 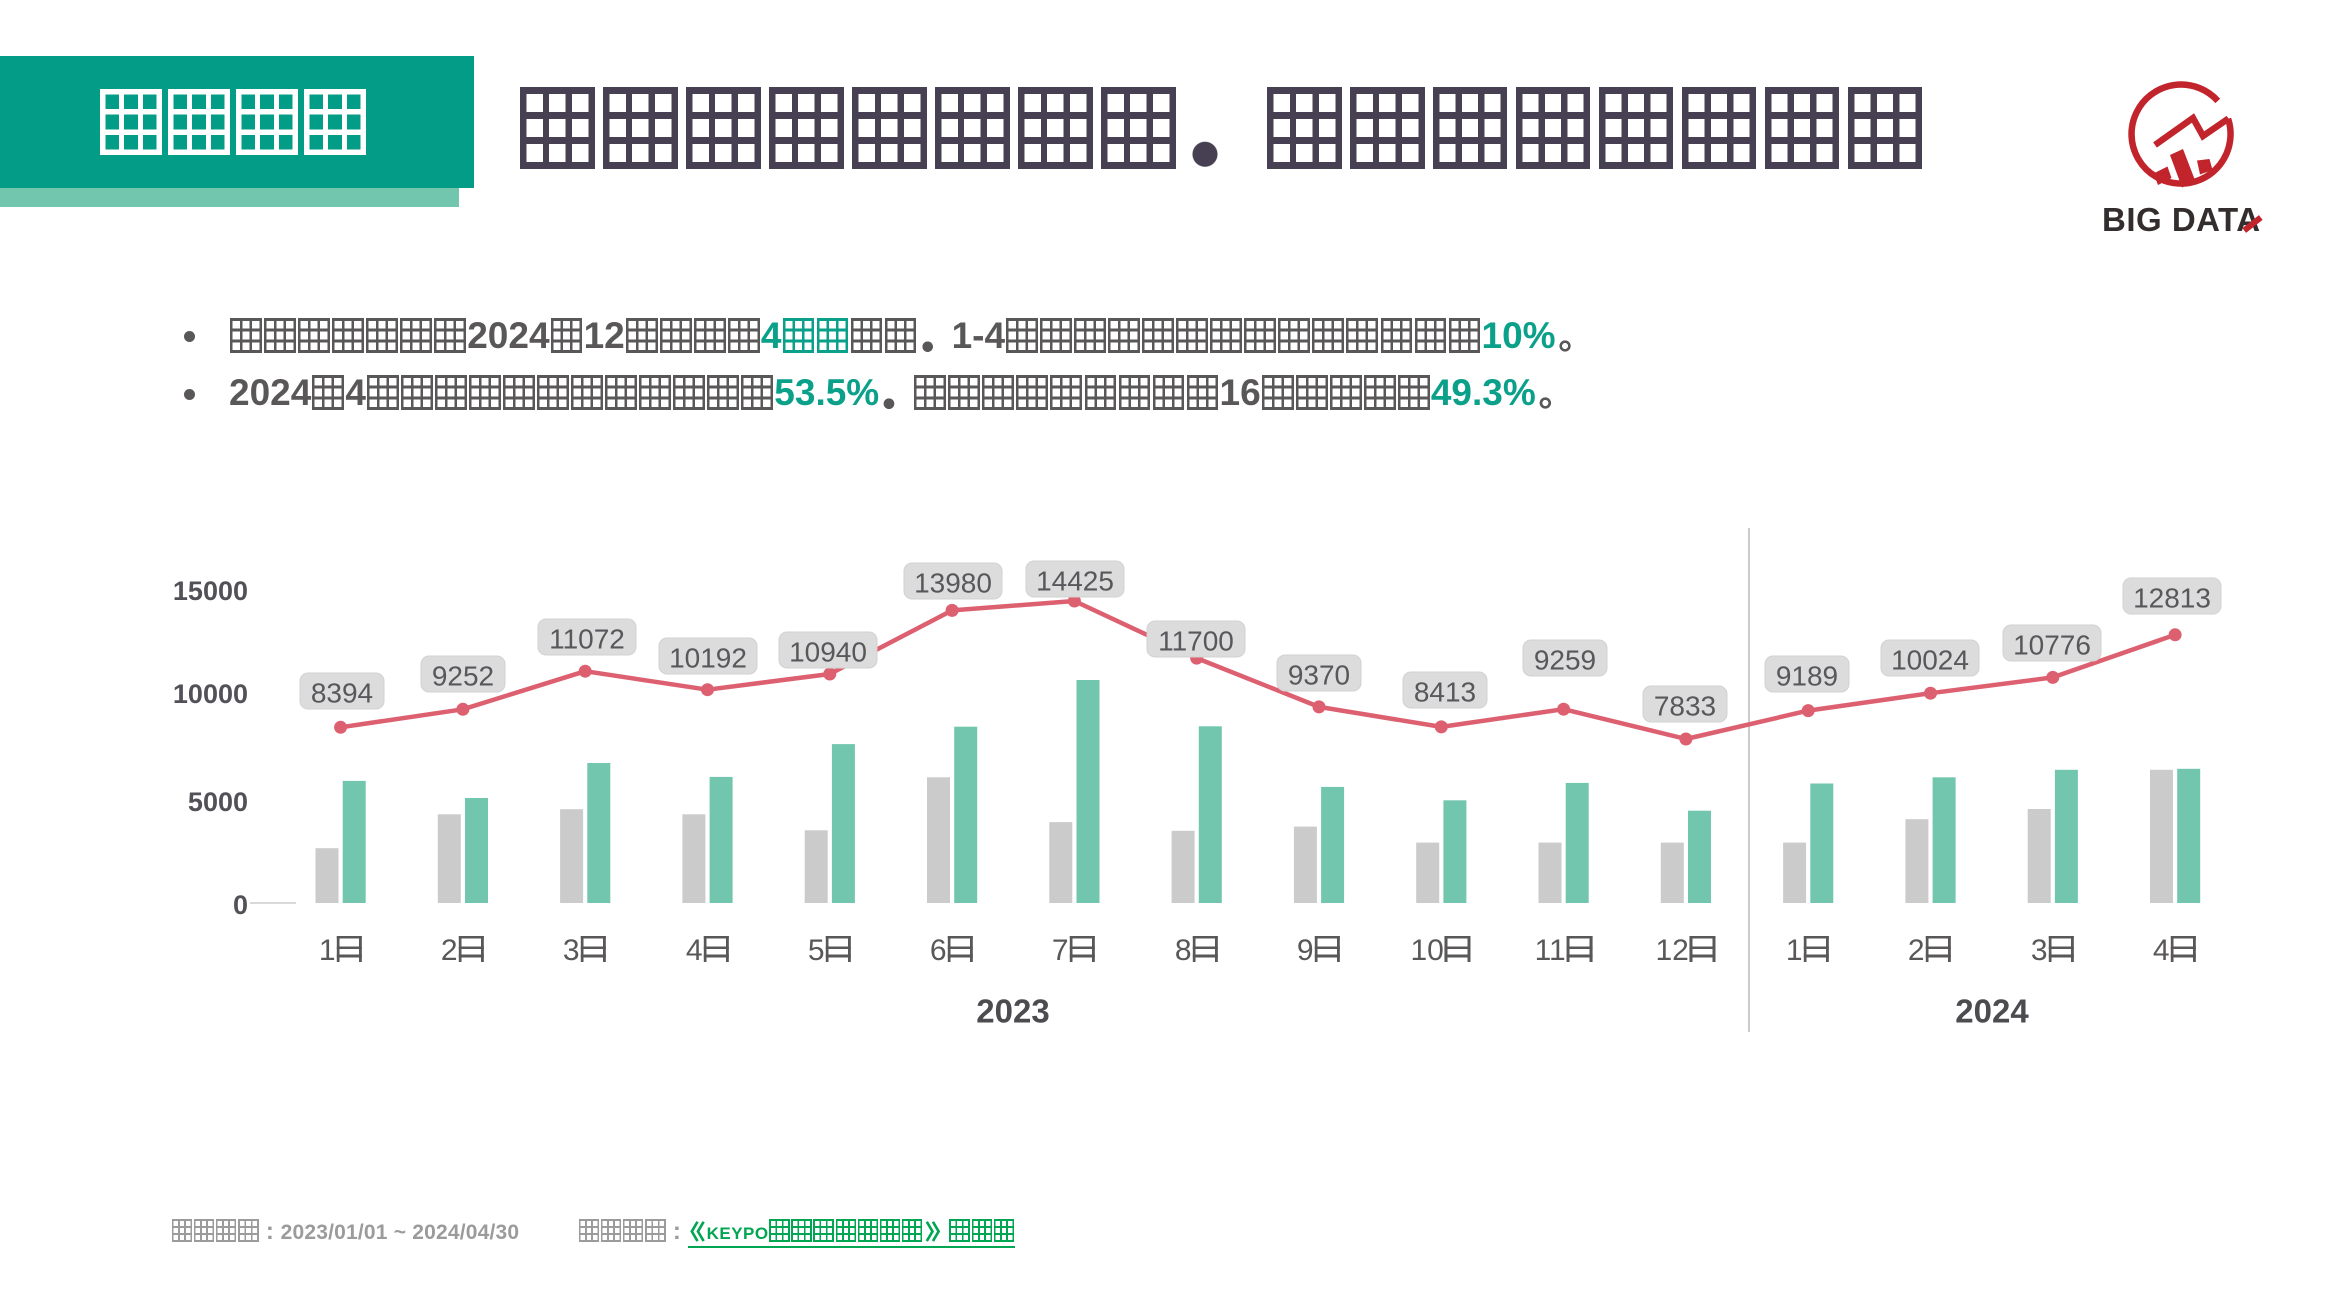 What do you see at coordinates (463, 676) in the screenshot?
I see `svg-text: 9252` at bounding box center [463, 676].